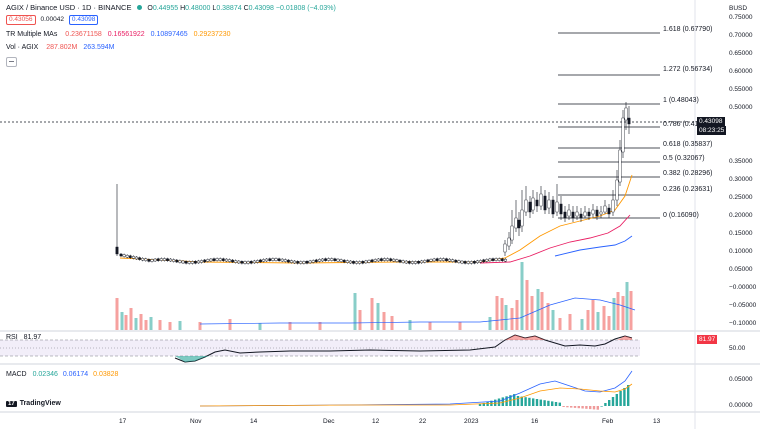  Describe the element at coordinates (12, 337) in the screenshot. I see `rsi-label: RSI` at that location.